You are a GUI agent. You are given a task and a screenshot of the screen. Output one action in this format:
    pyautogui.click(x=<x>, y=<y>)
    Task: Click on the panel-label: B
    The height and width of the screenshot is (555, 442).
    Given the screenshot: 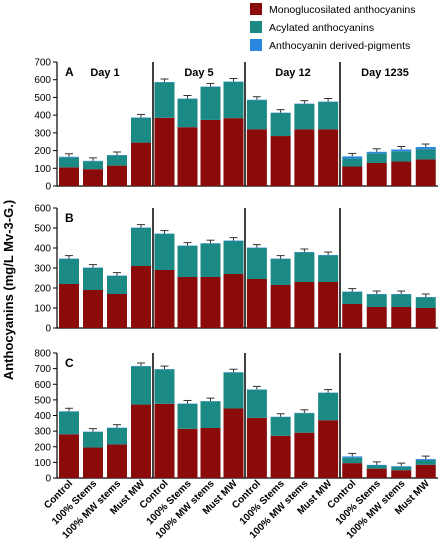 What is the action you would take?
    pyautogui.click(x=69, y=218)
    